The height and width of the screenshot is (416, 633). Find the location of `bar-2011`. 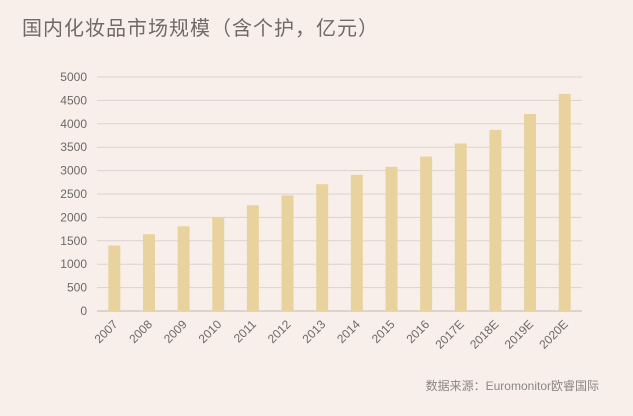

bar-2011 is located at coordinates (252, 258).